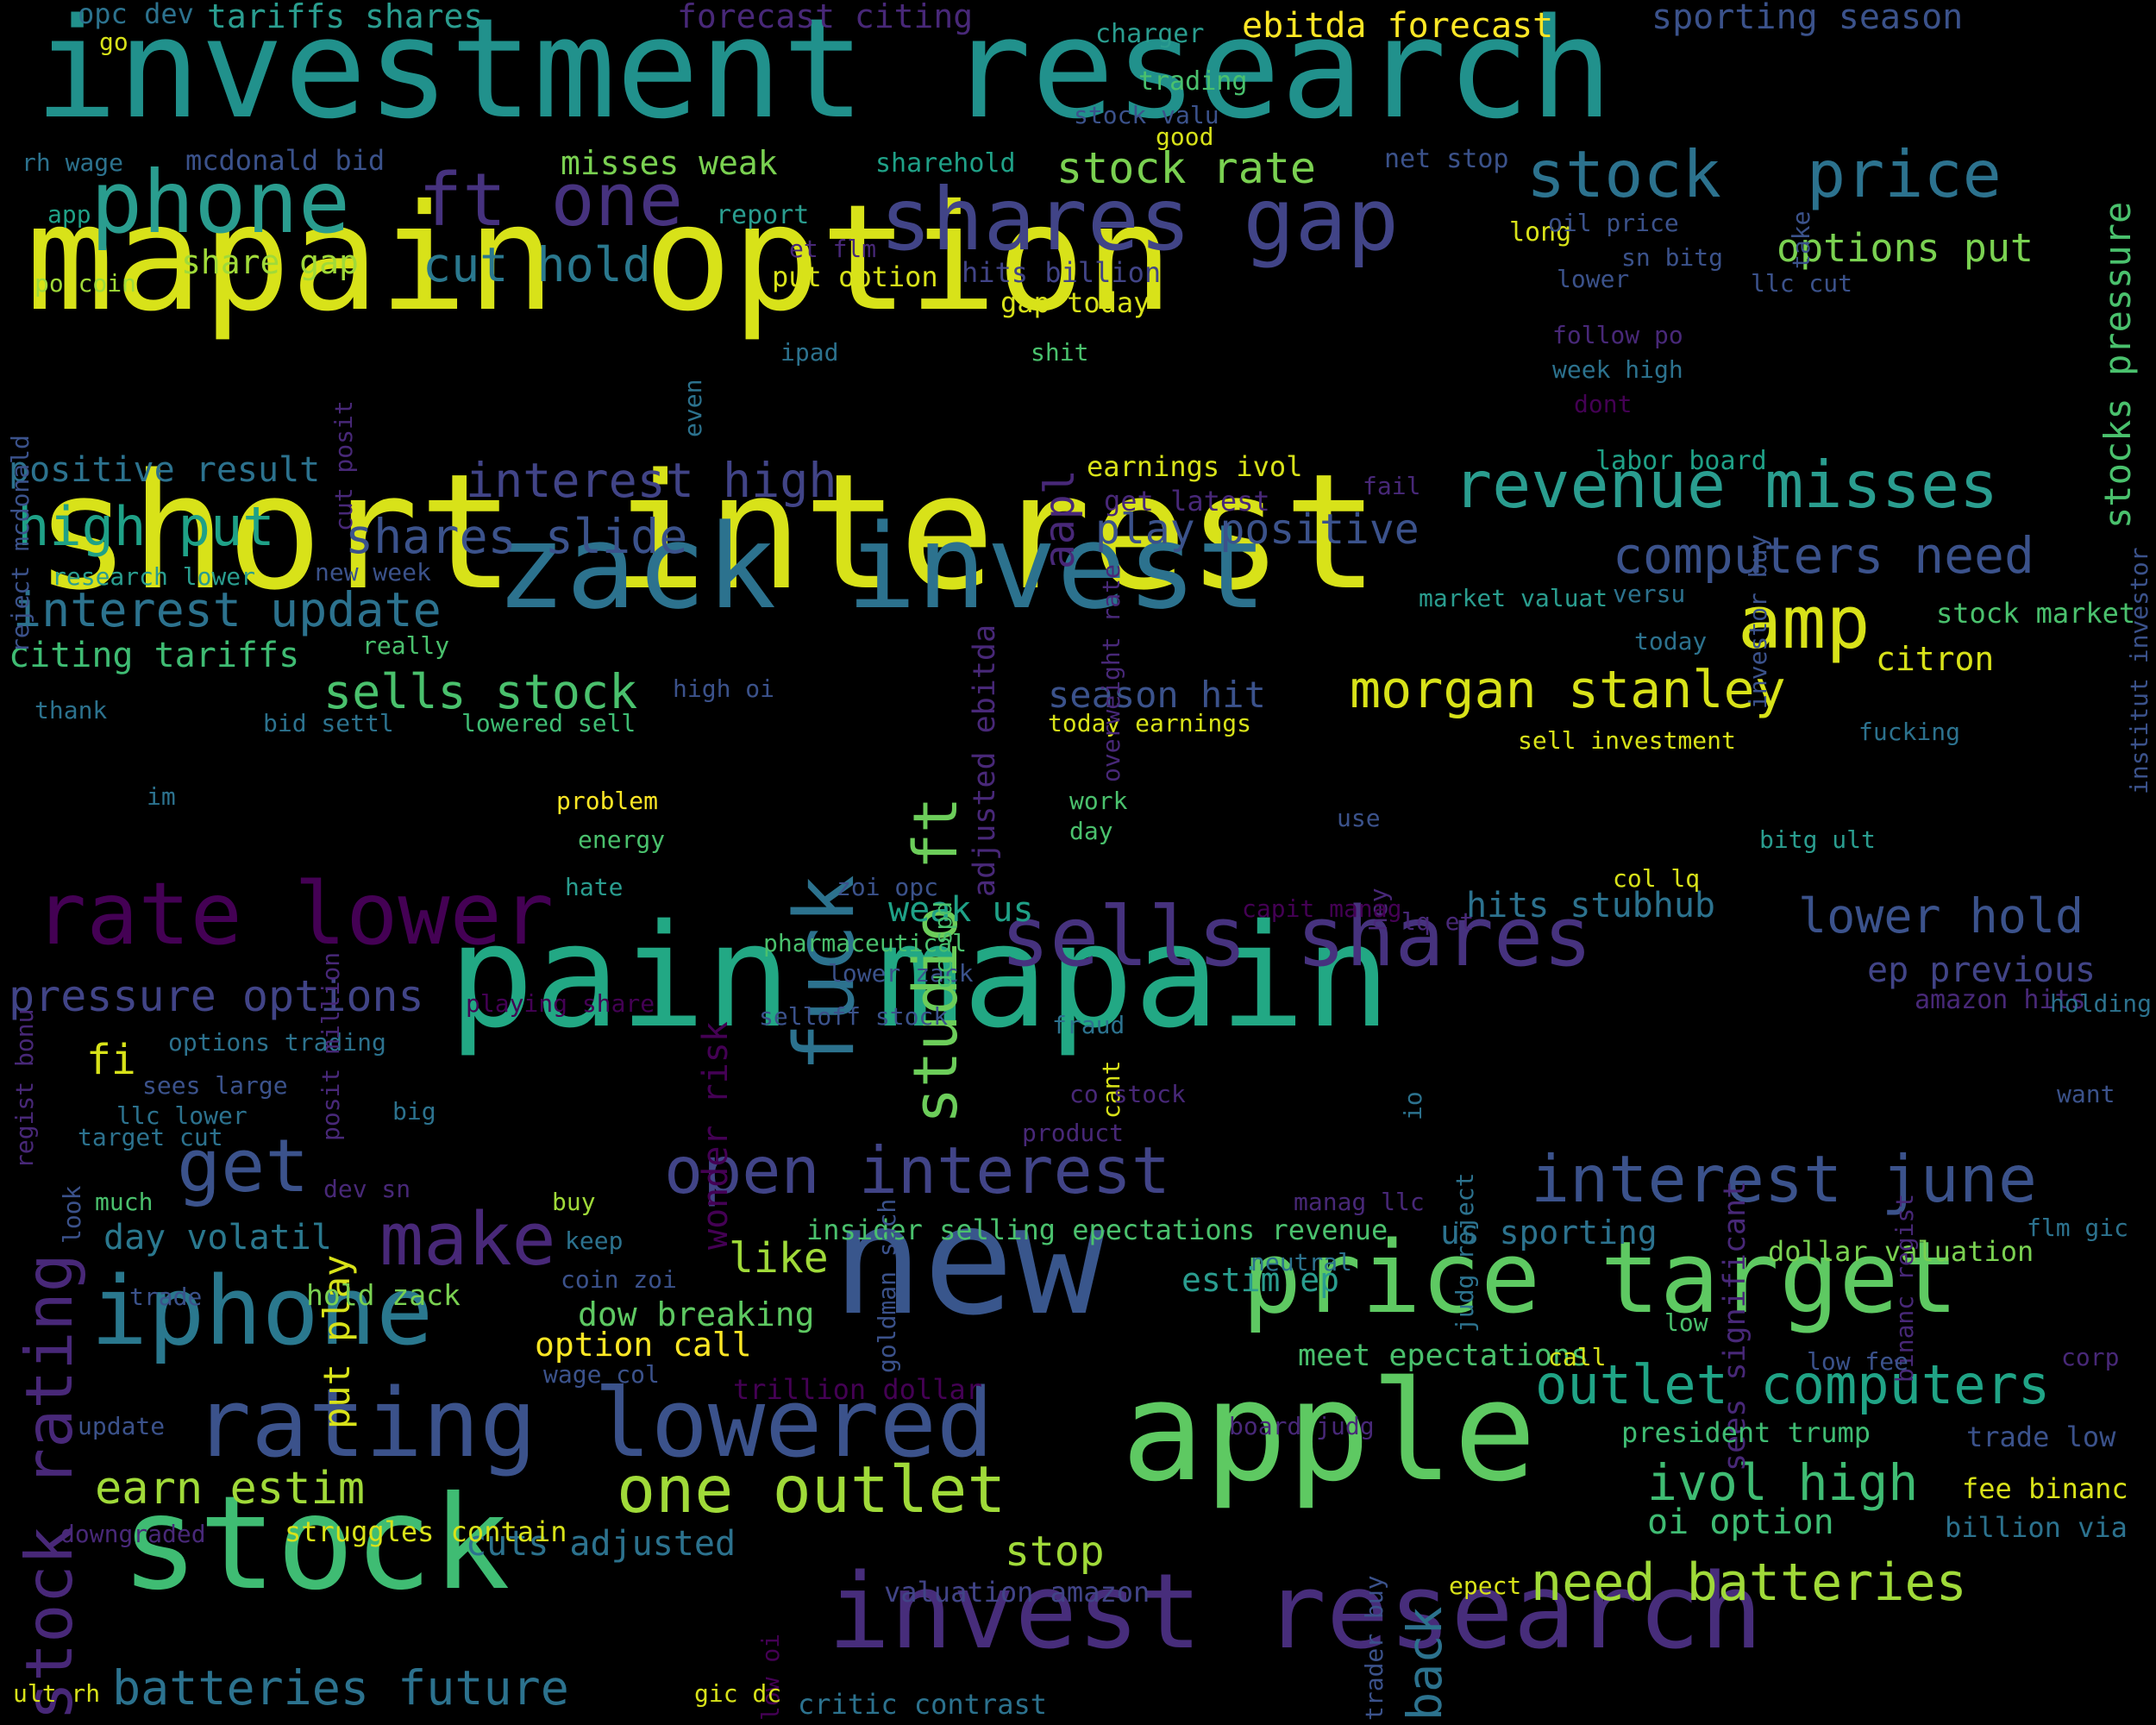 The height and width of the screenshot is (1725, 2156). Describe the element at coordinates (154, 655) in the screenshot. I see `cloud-word: citing tariffs` at that location.